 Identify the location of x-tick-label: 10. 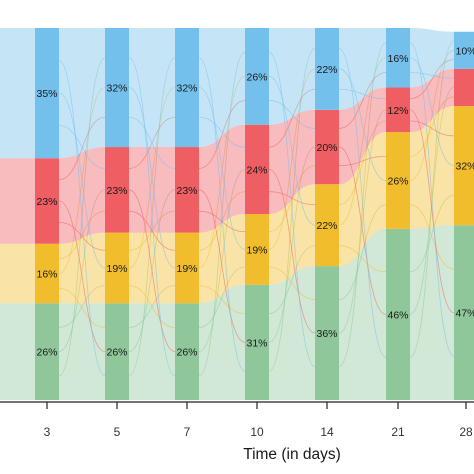
(257, 432).